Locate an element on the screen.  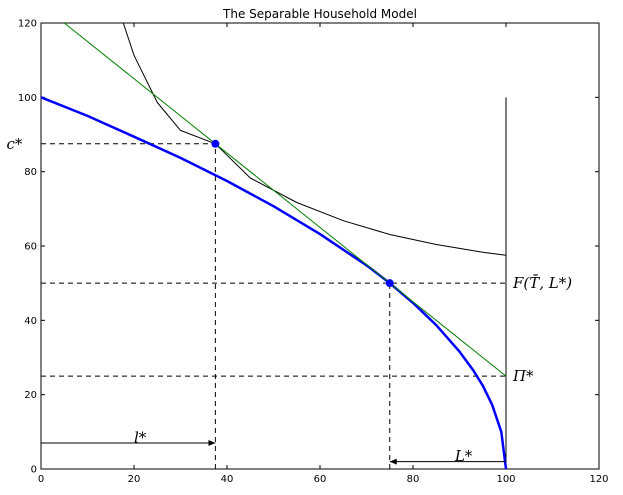
Pi-label-label: Π* is located at coordinates (523, 376).